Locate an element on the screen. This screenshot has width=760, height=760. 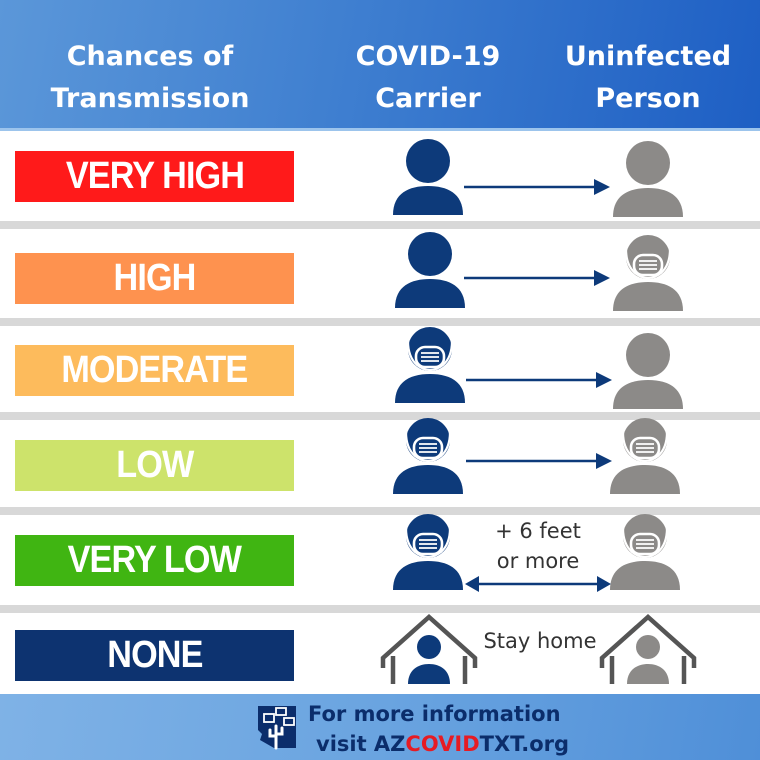
header-text: Person is located at coordinates (648, 98).